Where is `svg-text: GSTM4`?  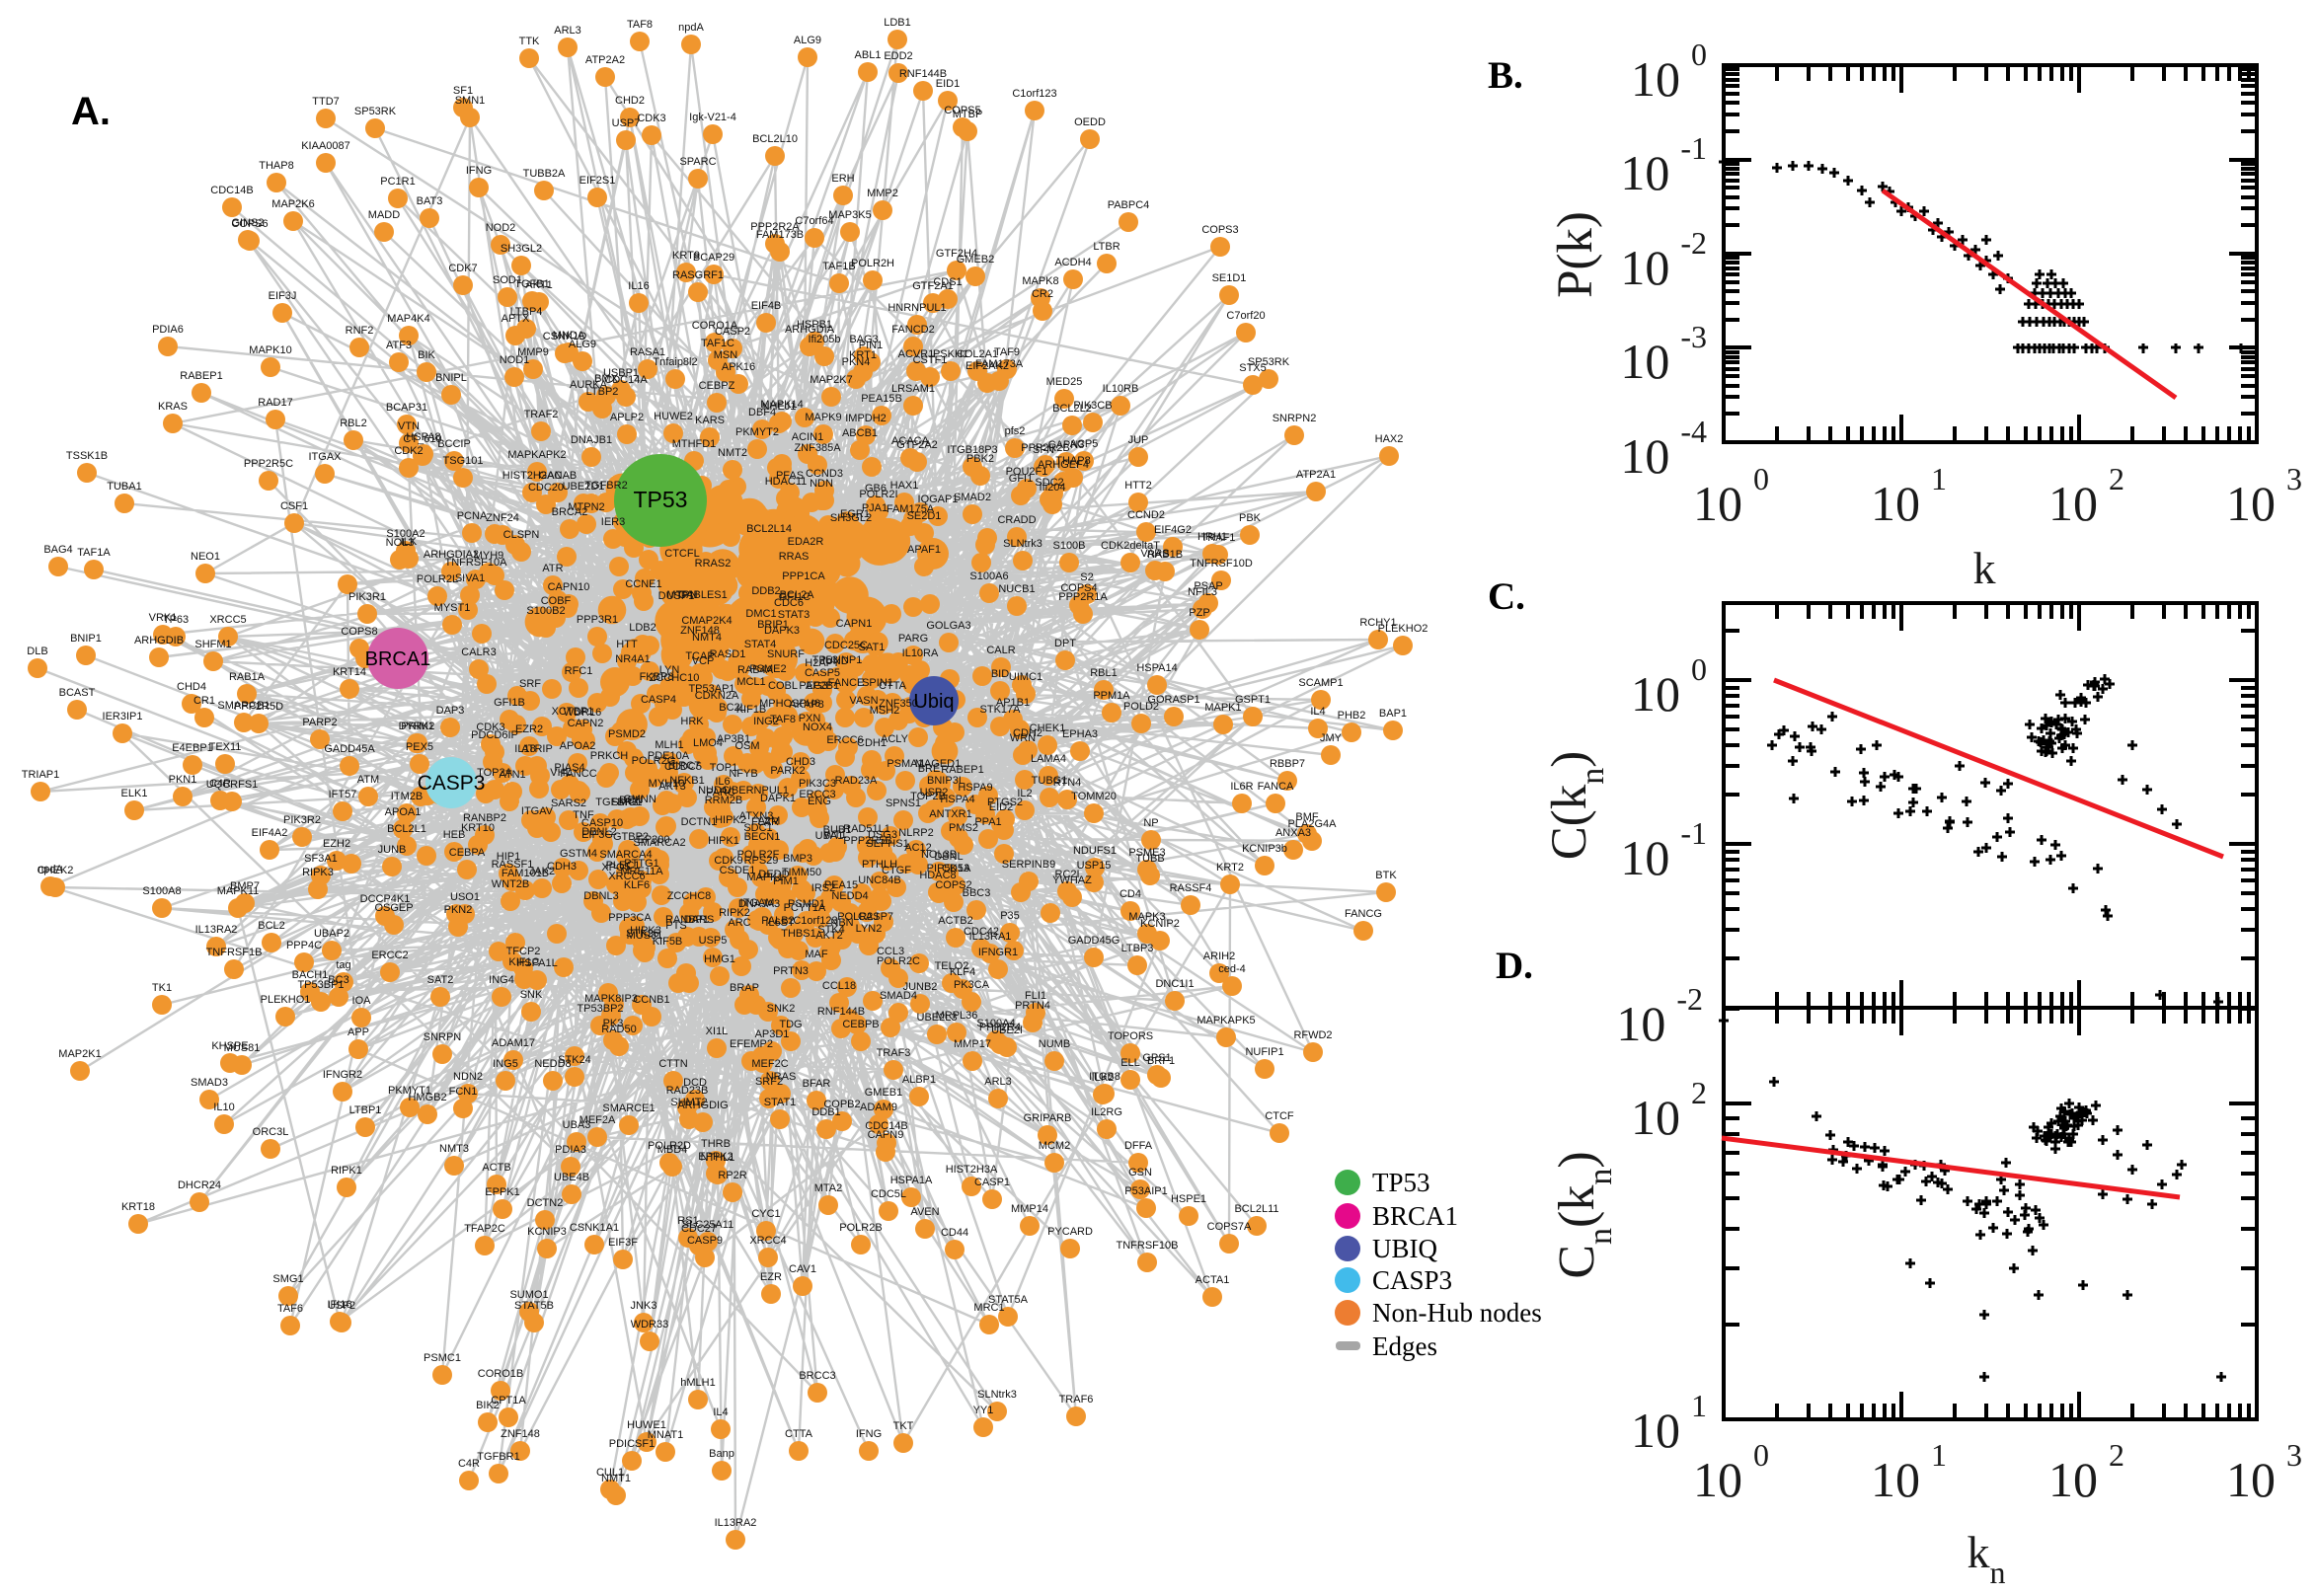 svg-text: GSTM4 is located at coordinates (579, 854).